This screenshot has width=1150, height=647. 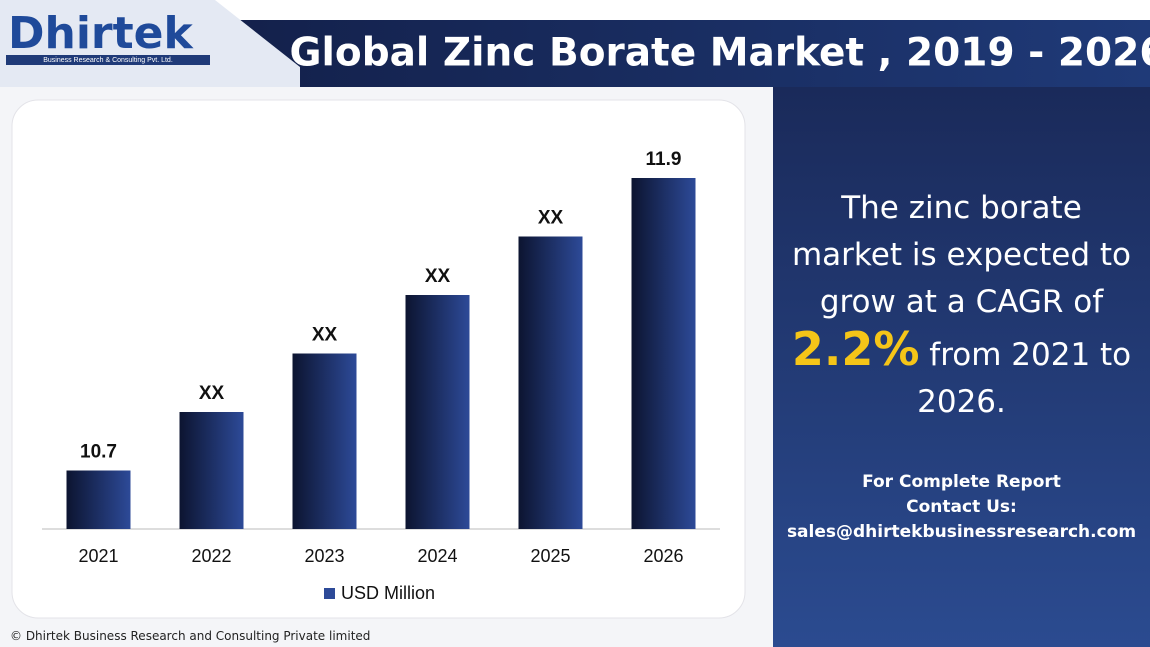 I want to click on contact-line: For Complete Report, so click(x=961, y=482).